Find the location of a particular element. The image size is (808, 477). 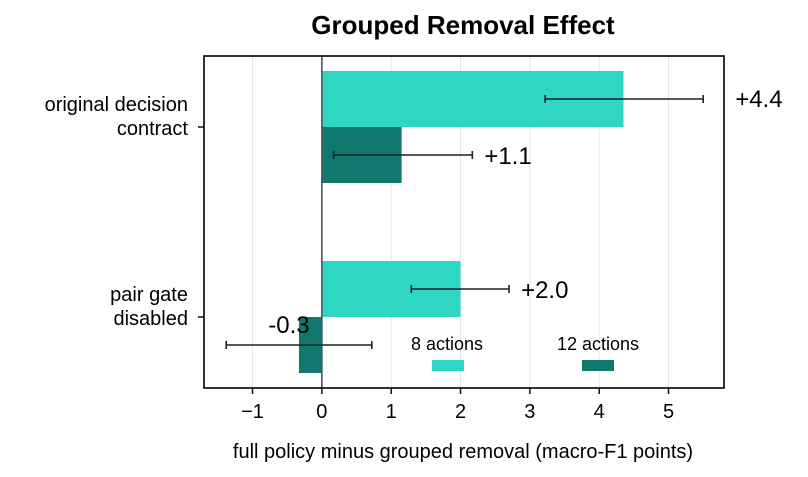

x-tick-label: 0 is located at coordinates (321, 412).